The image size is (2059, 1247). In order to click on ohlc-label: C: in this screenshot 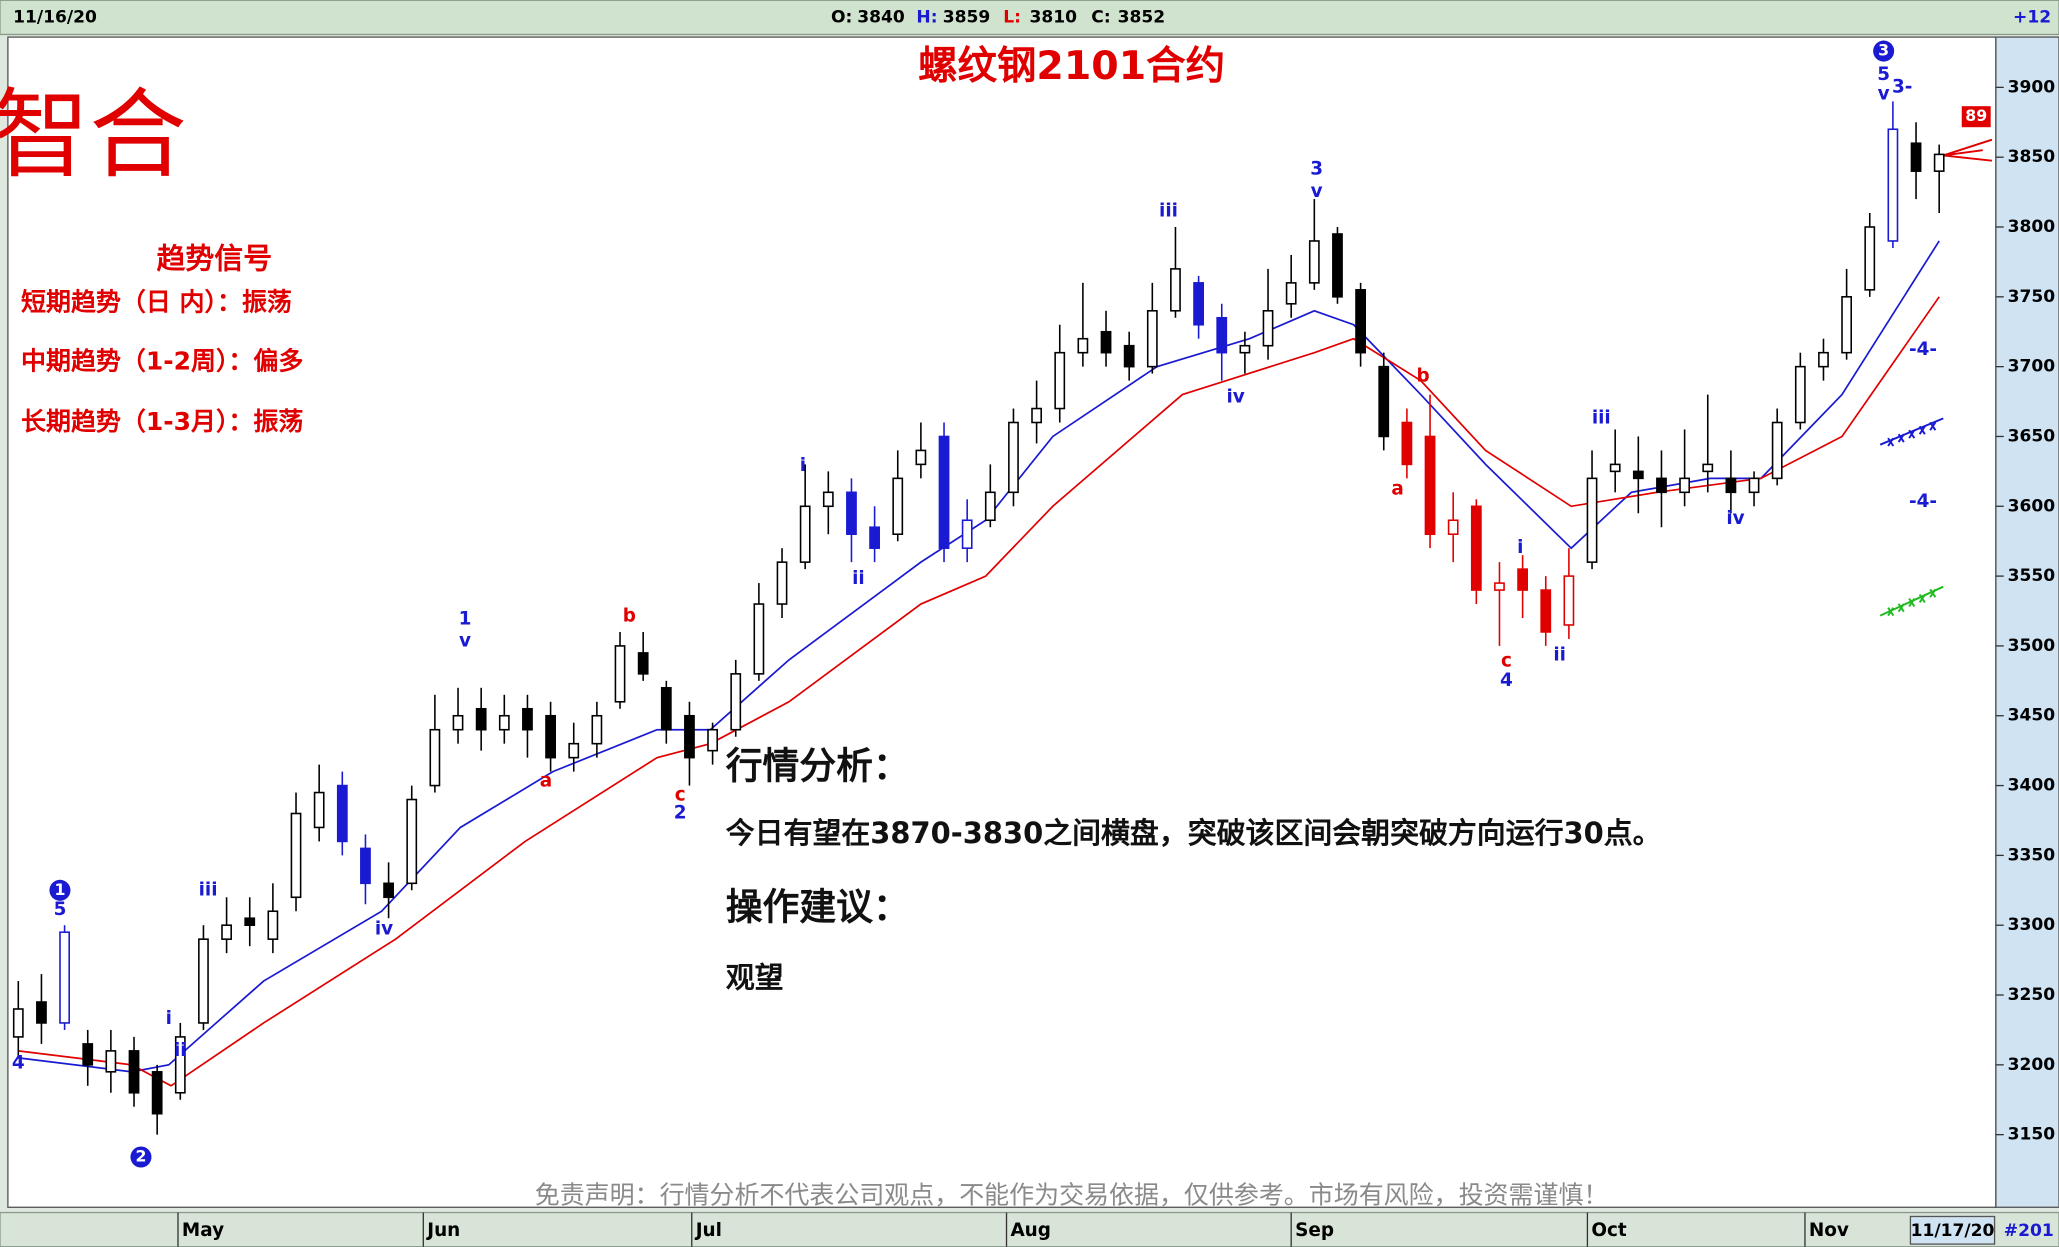, I will do `click(1100, 17)`.